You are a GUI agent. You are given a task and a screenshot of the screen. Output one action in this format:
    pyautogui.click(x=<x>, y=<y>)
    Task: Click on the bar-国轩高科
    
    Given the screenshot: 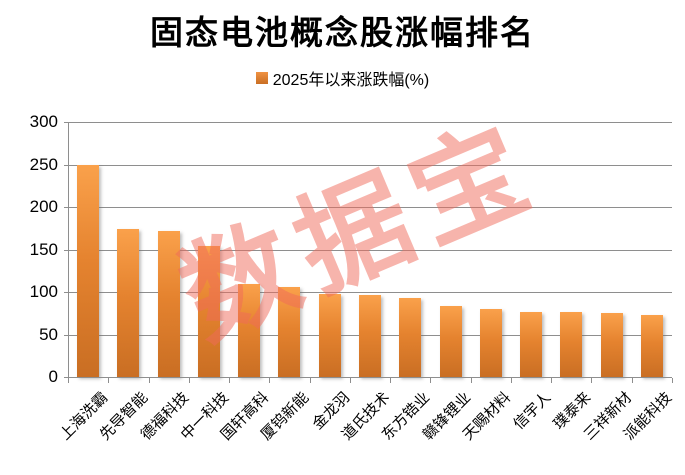 What is the action you would take?
    pyautogui.click(x=249, y=330)
    